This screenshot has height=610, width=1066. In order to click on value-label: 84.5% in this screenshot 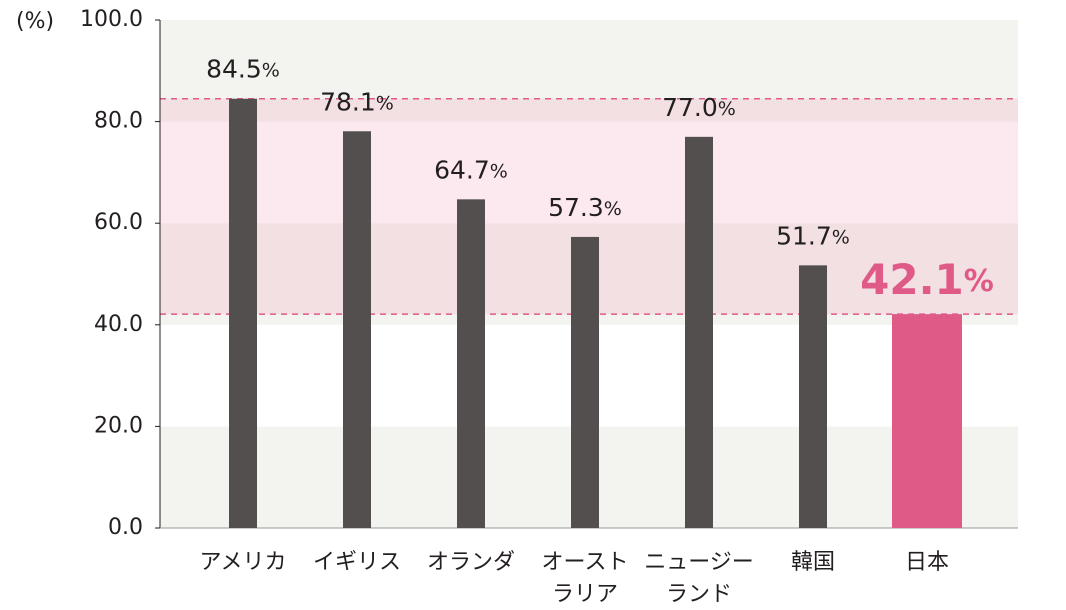, I will do `click(243, 69)`.